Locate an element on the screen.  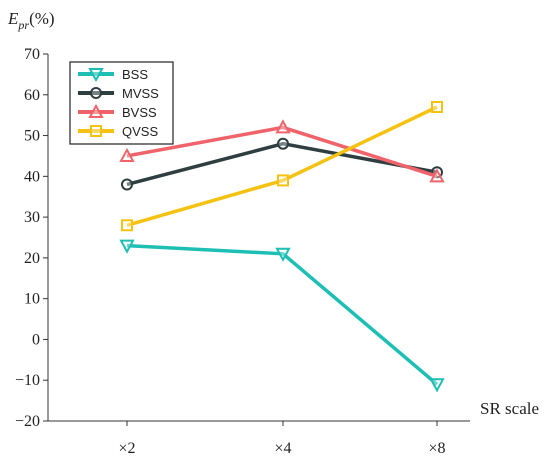
series-qvss-line is located at coordinates (282, 166).